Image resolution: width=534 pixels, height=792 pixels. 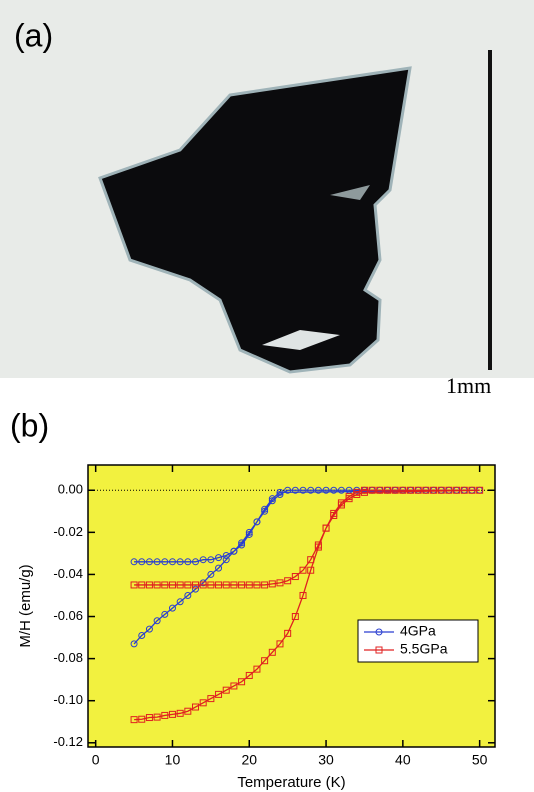 I want to click on y-tick-label: -0.04, so click(x=68, y=573).